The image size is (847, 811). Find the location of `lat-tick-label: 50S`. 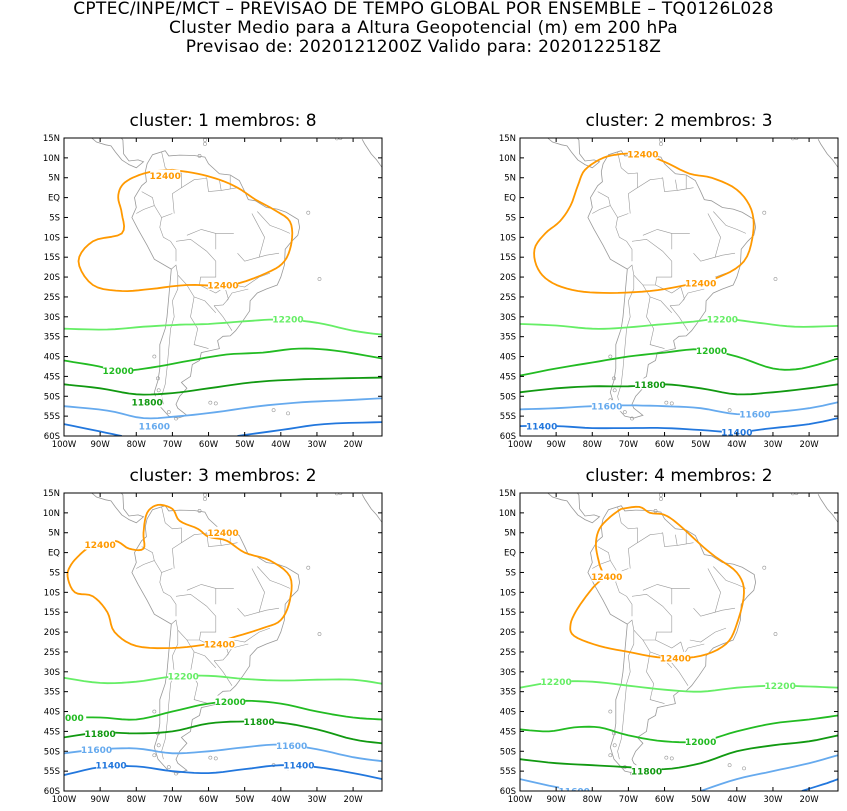

lat-tick-label: 50S is located at coordinates (508, 752).